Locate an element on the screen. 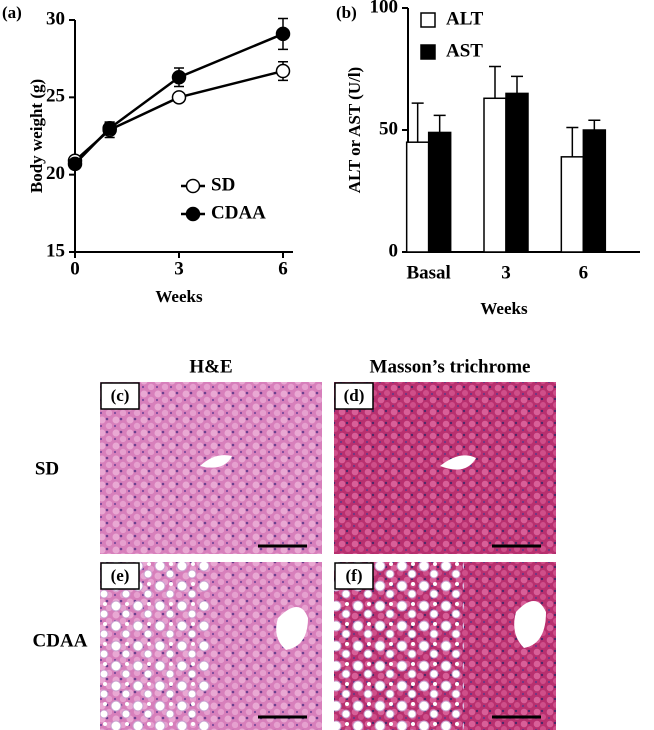 The width and height of the screenshot is (654, 730). panel-label: (d) is located at coordinates (354, 395).